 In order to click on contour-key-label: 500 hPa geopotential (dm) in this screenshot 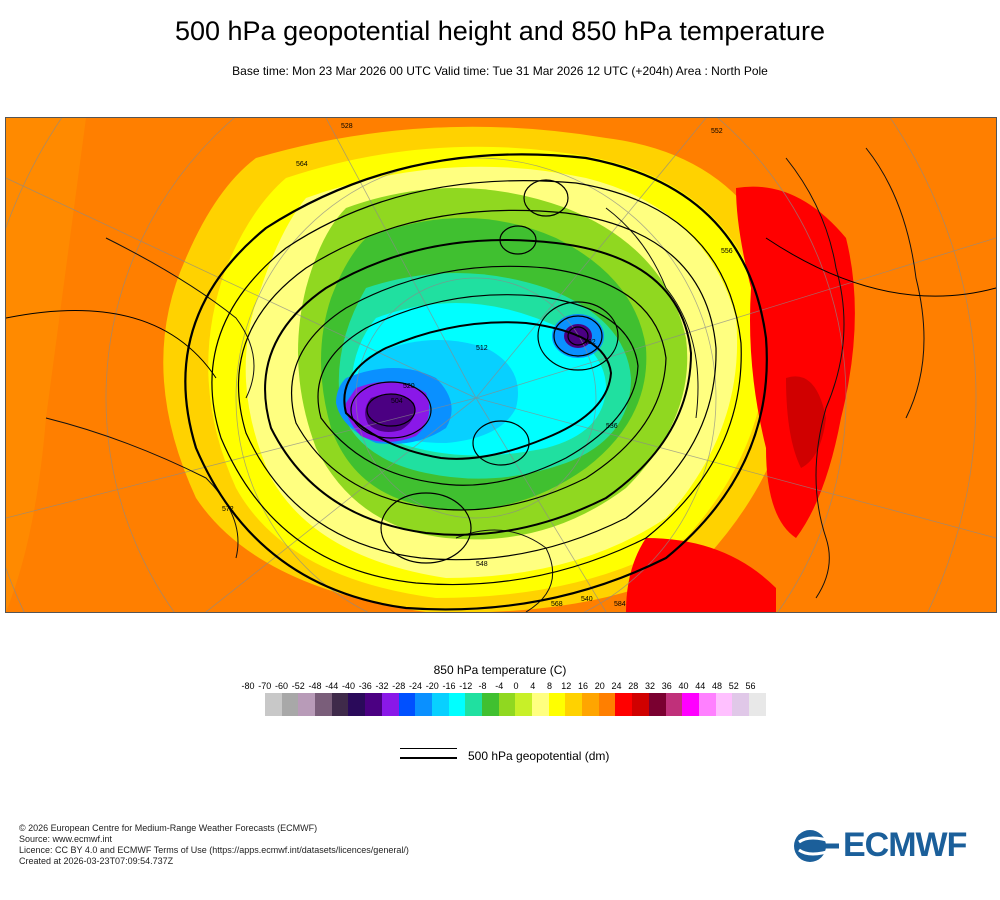, I will do `click(539, 756)`.